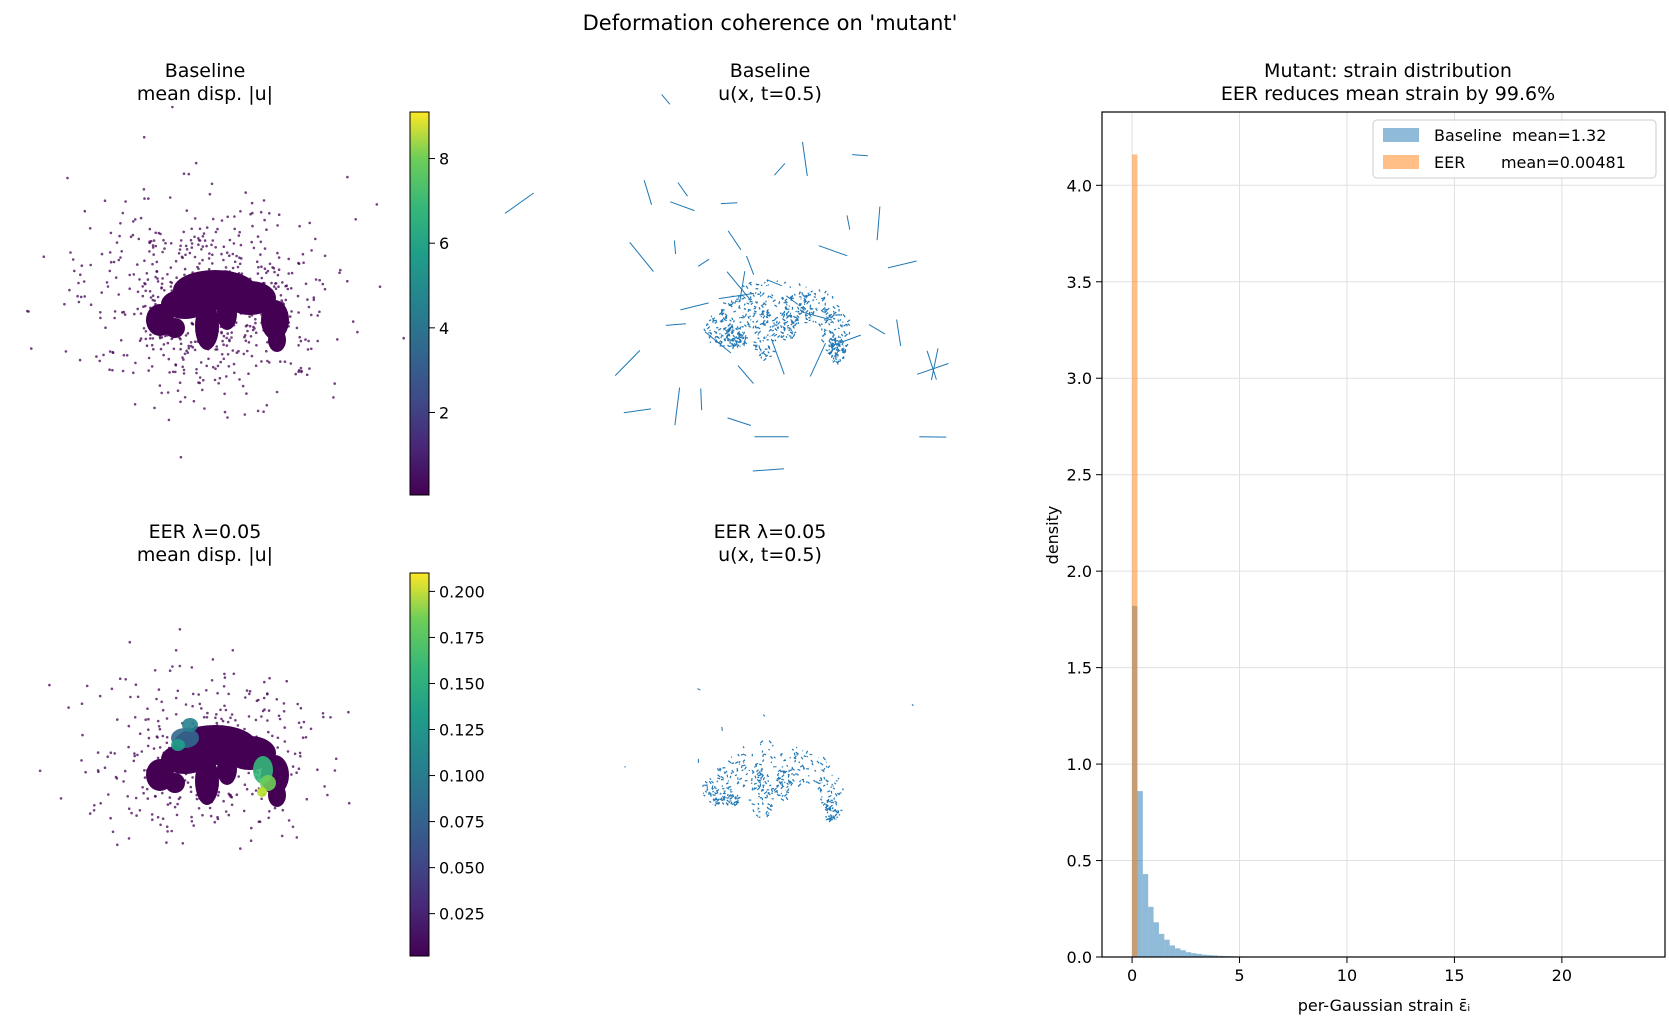 The width and height of the screenshot is (1669, 1024). I want to click on legend-baseline-swatch, so click(1401, 135).